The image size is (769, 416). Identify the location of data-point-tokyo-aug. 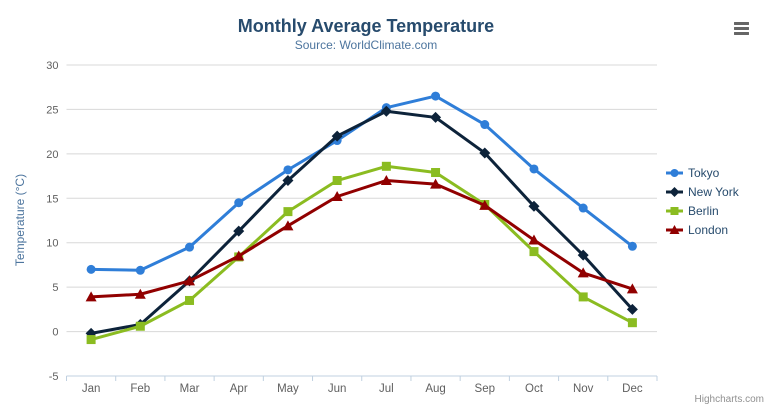
(436, 96).